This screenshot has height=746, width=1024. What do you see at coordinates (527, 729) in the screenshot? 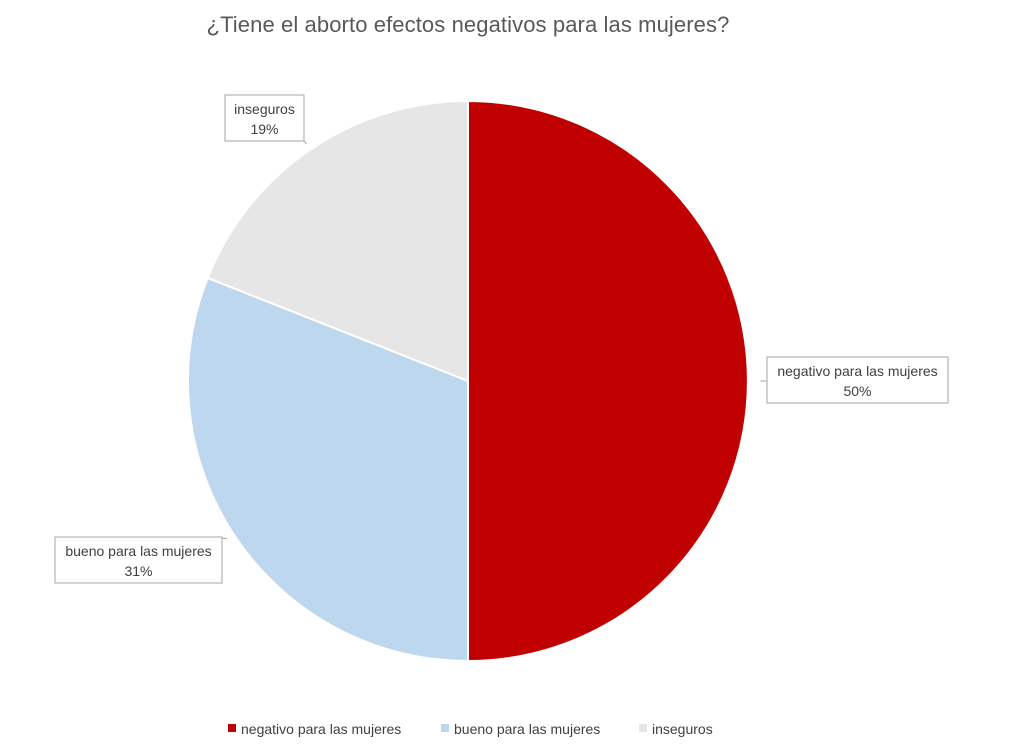
I see `legend-label: bueno para las mujeres` at bounding box center [527, 729].